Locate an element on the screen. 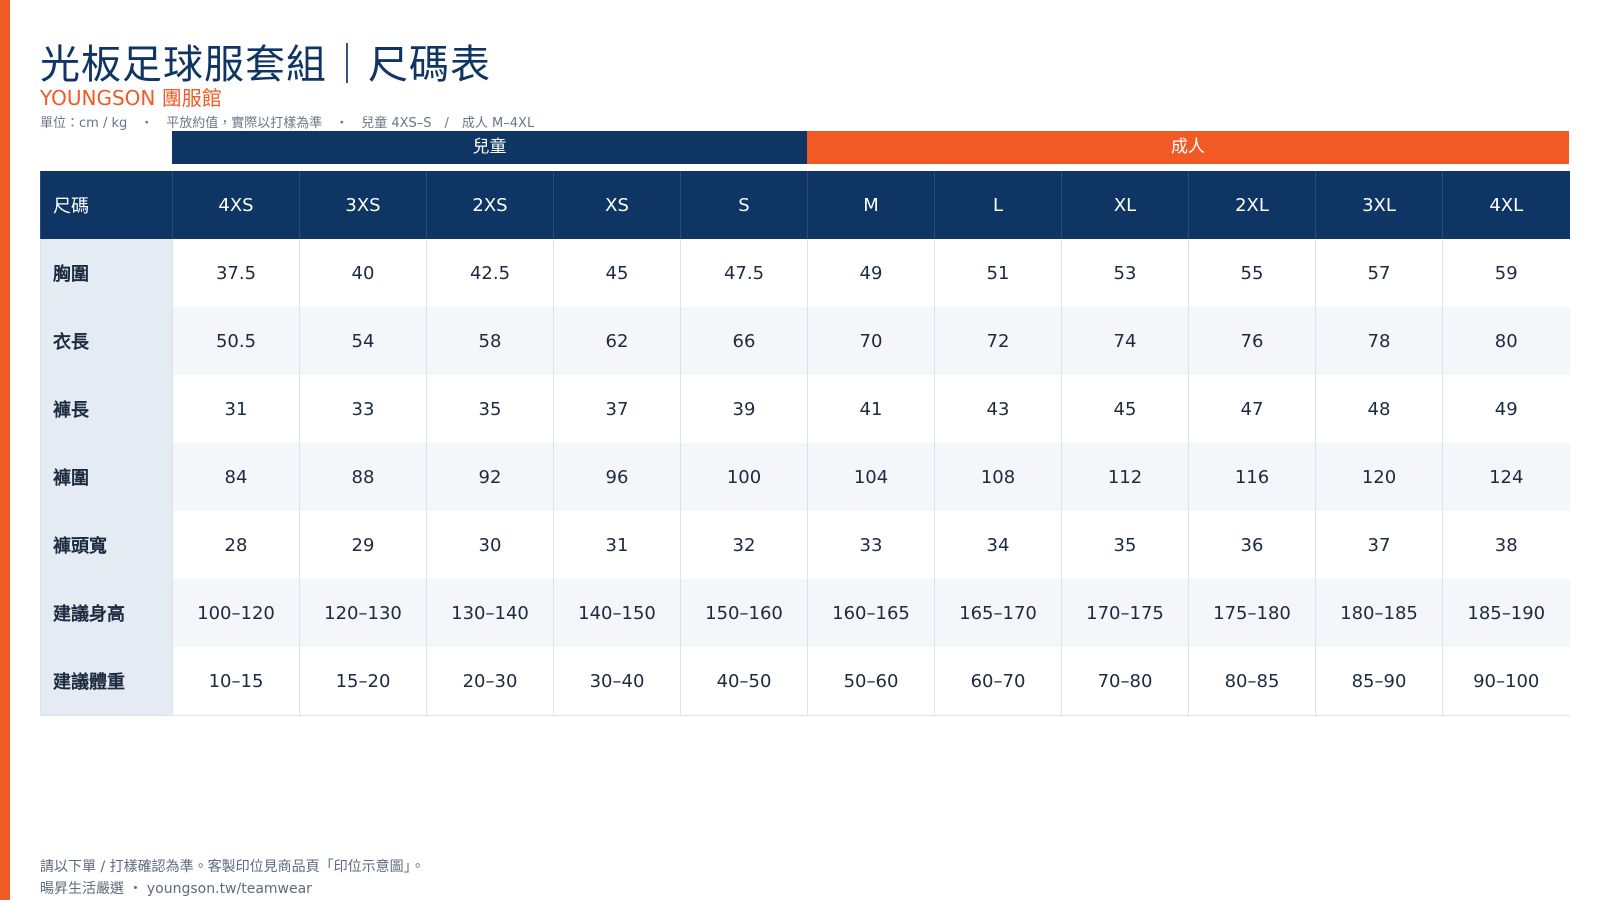 The width and height of the screenshot is (1600, 900). cell: 150–160 is located at coordinates (744, 613).